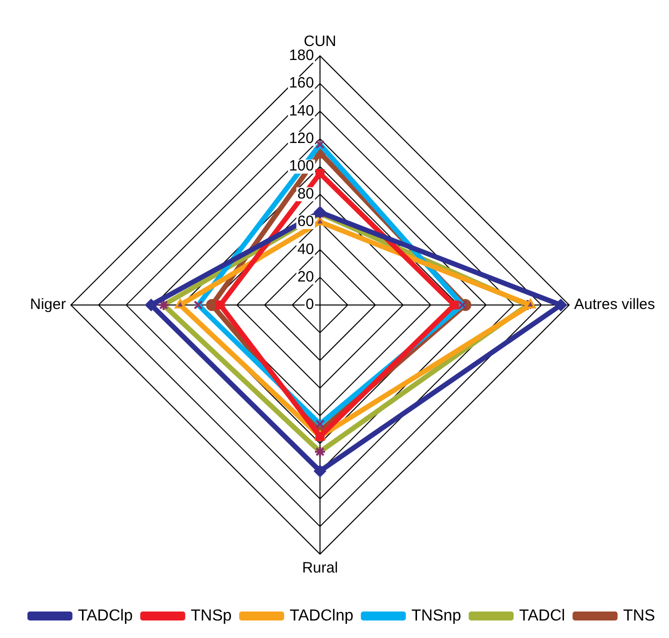 Image resolution: width=669 pixels, height=638 pixels. What do you see at coordinates (639, 615) in the screenshot?
I see `legend-label: TNS` at bounding box center [639, 615].